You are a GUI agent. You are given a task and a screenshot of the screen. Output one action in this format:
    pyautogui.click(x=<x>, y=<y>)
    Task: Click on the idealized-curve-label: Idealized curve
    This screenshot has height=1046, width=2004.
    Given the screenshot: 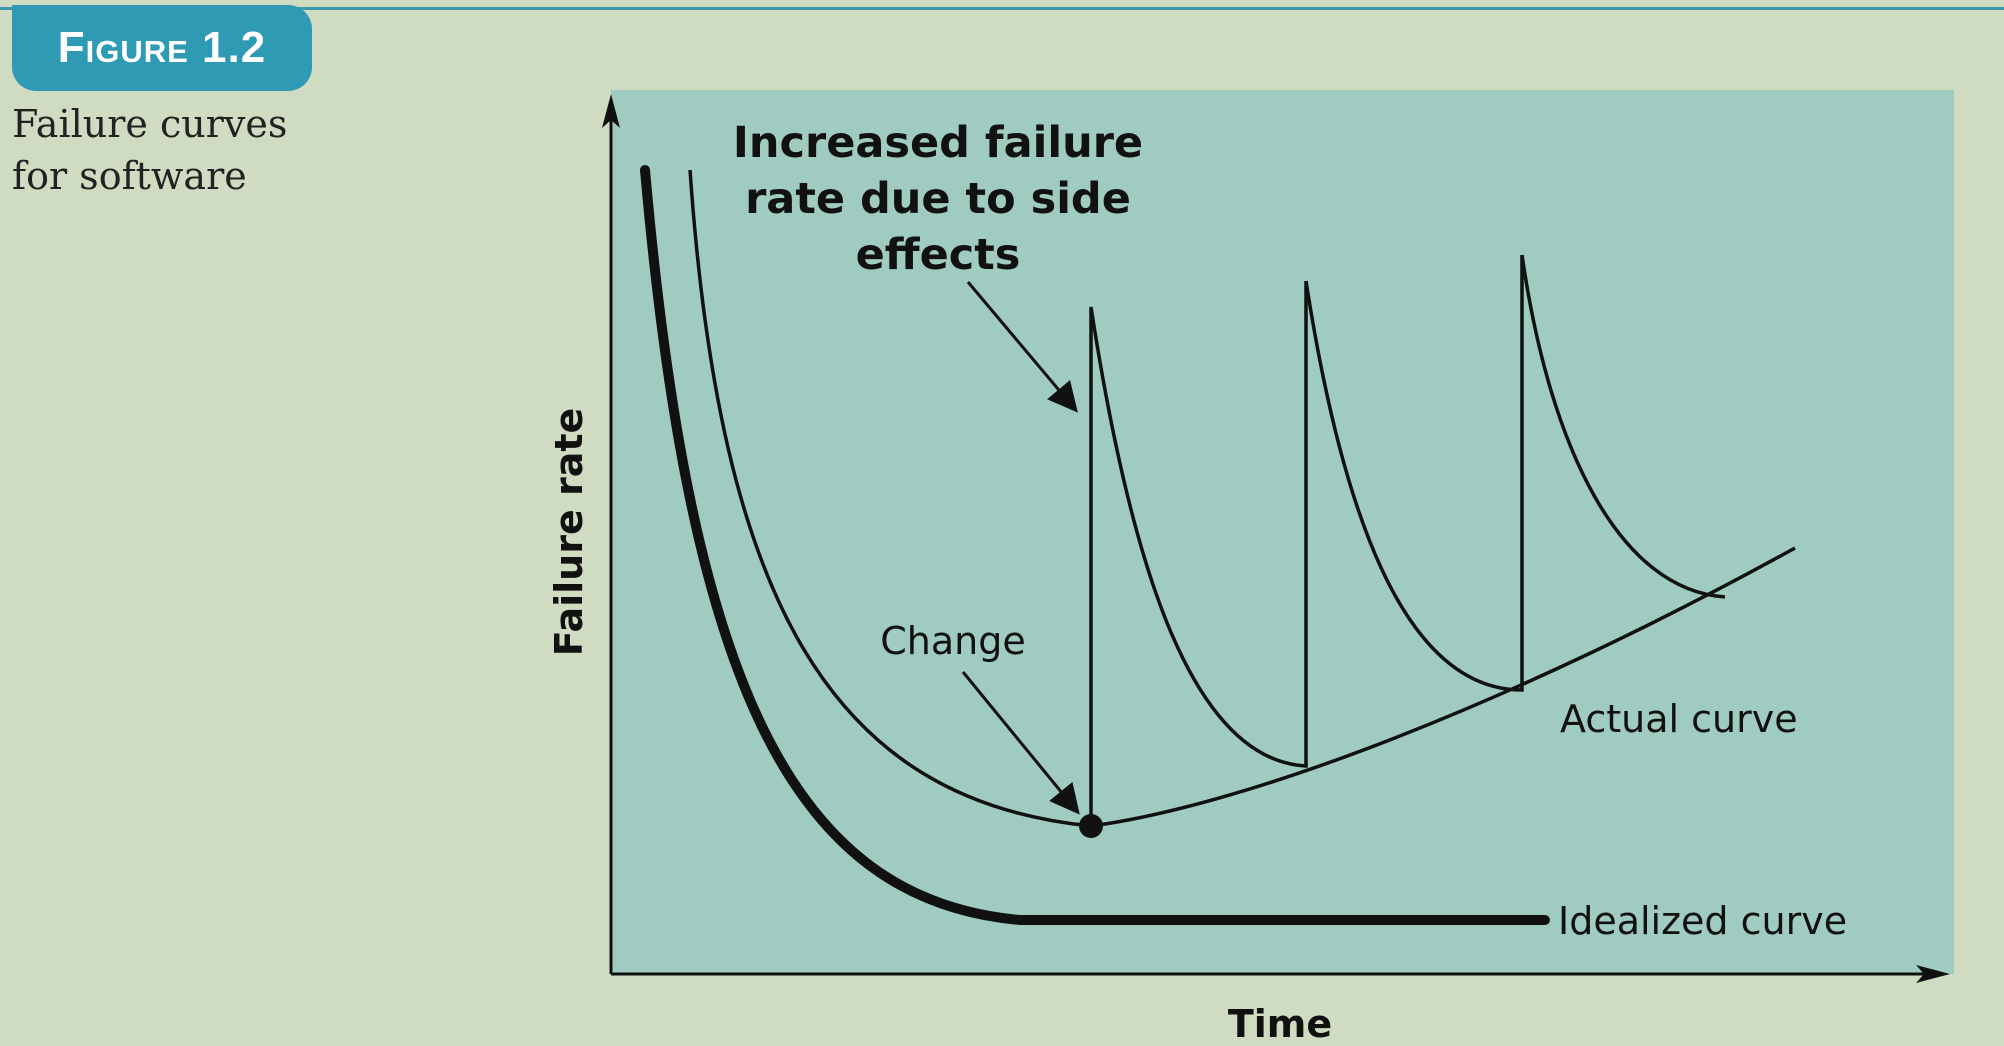 What is the action you would take?
    pyautogui.click(x=1702, y=921)
    